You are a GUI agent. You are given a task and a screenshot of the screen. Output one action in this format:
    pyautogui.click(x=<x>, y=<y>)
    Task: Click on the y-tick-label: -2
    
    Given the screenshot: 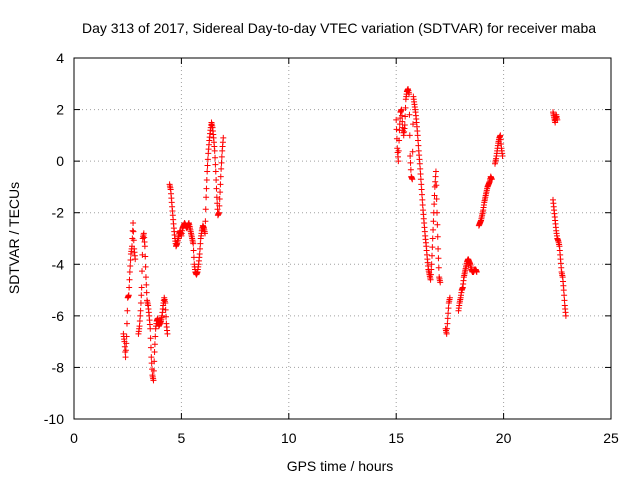 What is the action you would take?
    pyautogui.click(x=58, y=213)
    